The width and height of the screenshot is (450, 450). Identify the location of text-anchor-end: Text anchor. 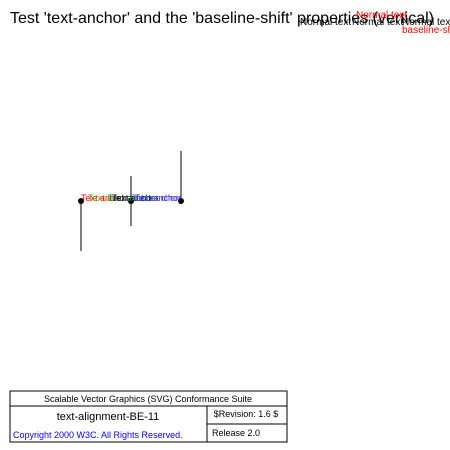
(157, 198).